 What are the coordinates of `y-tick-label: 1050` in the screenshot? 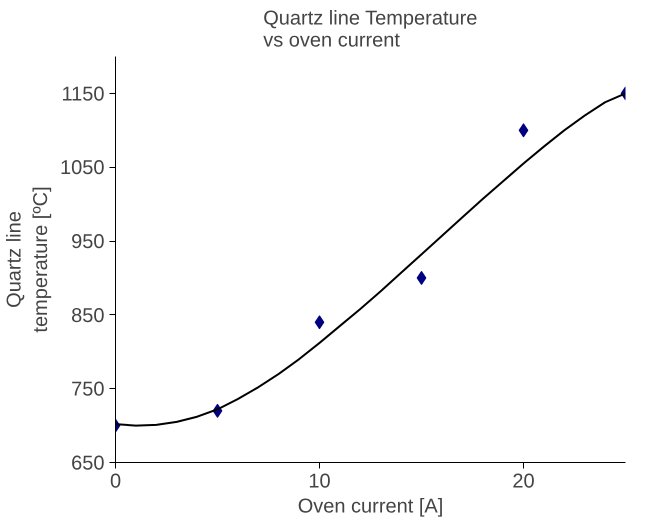 It's located at (82, 168).